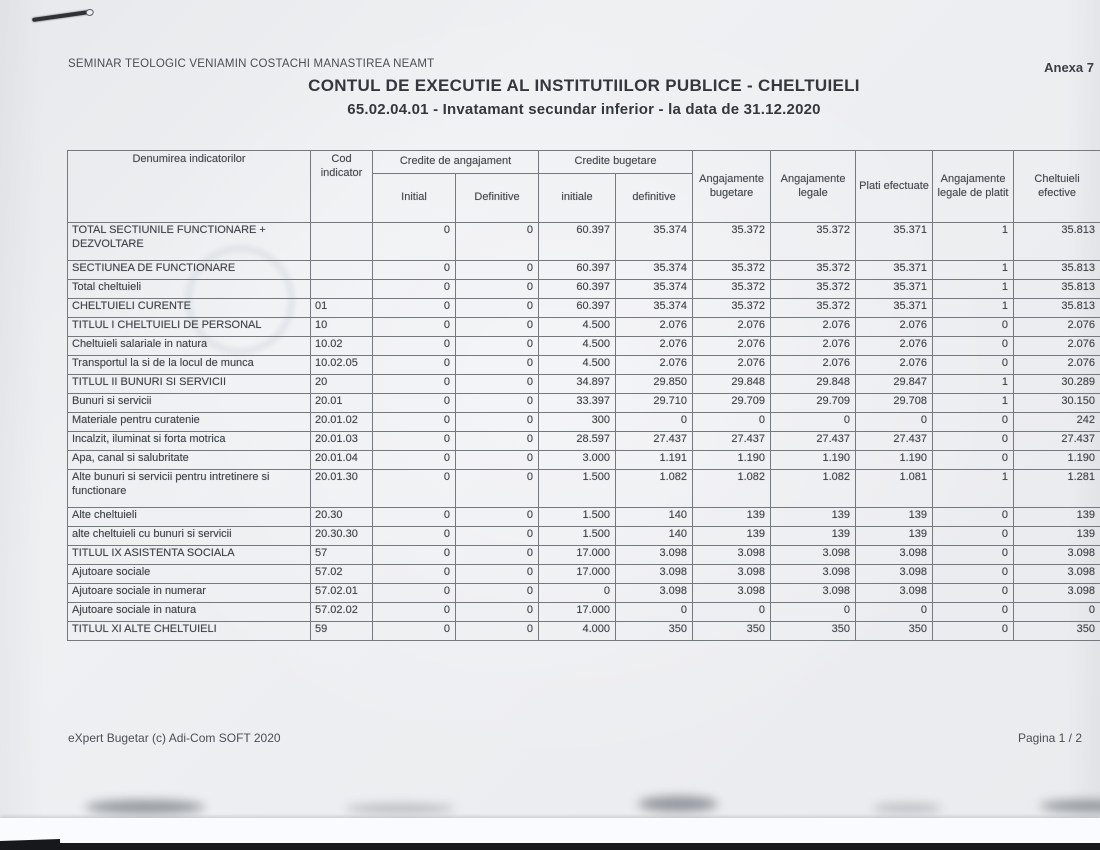 The width and height of the screenshot is (1100, 850). I want to click on col-group-credite-angajament: Credite de angajament, so click(455, 162).